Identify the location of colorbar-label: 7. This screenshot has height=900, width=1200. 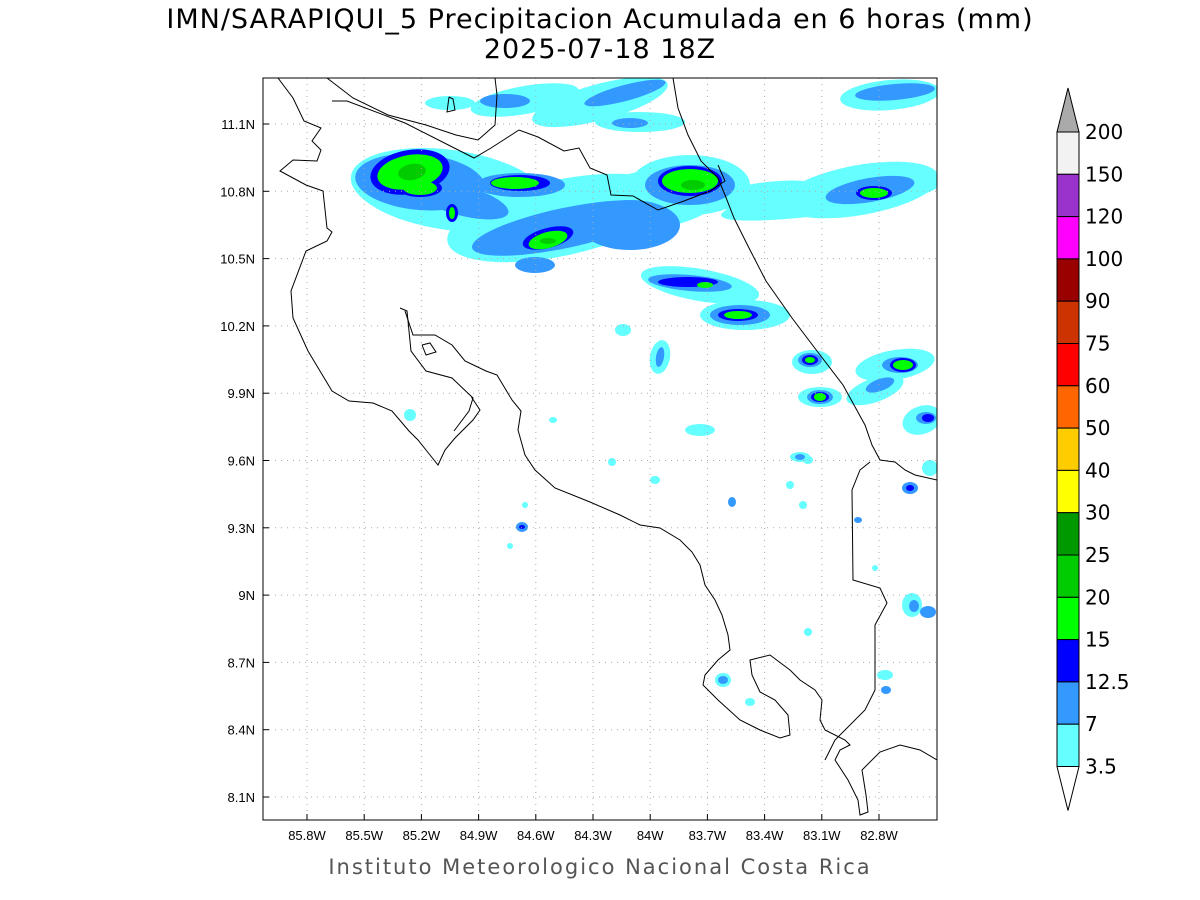
(1091, 724).